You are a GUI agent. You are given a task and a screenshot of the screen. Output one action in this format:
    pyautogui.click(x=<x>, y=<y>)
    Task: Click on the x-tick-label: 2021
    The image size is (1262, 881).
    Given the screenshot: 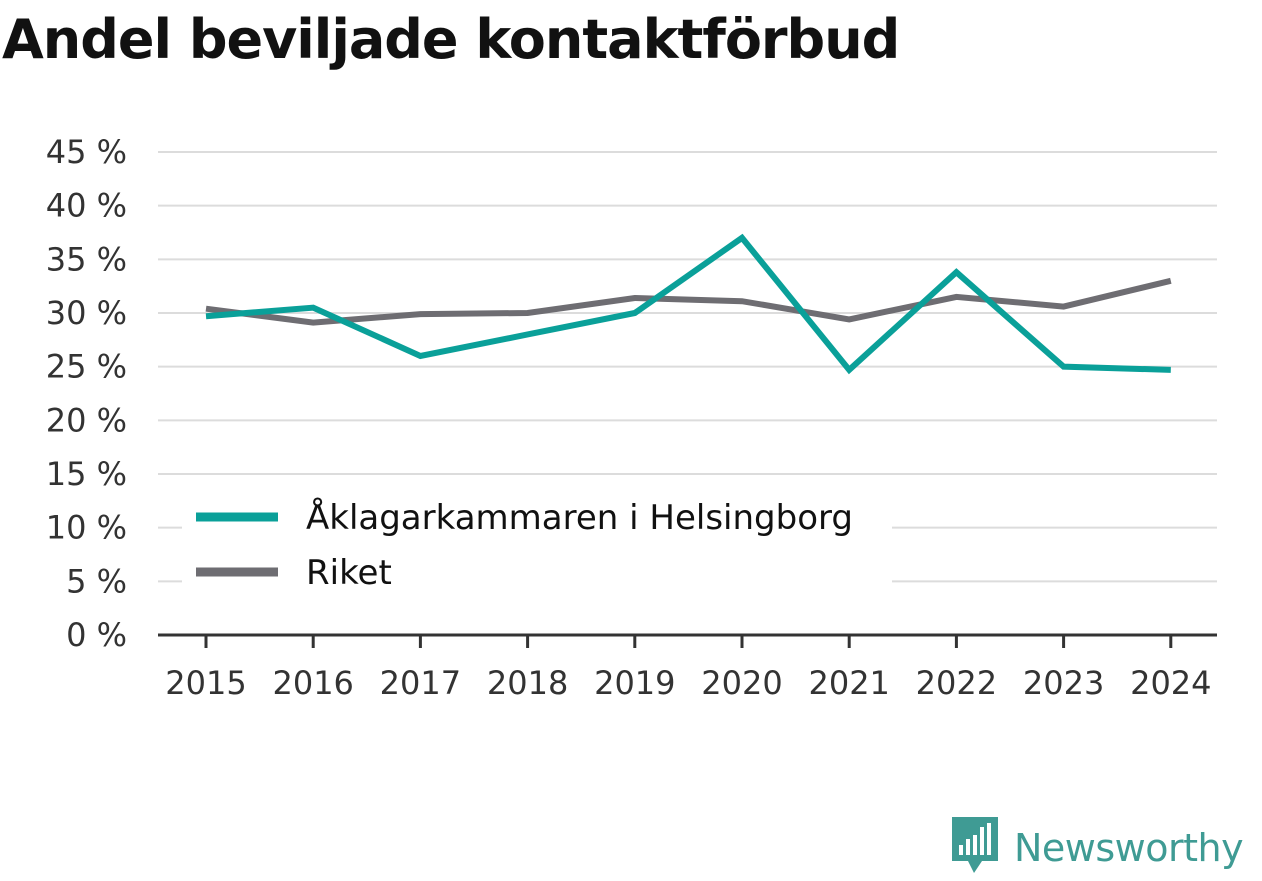 What is the action you would take?
    pyautogui.click(x=848, y=683)
    